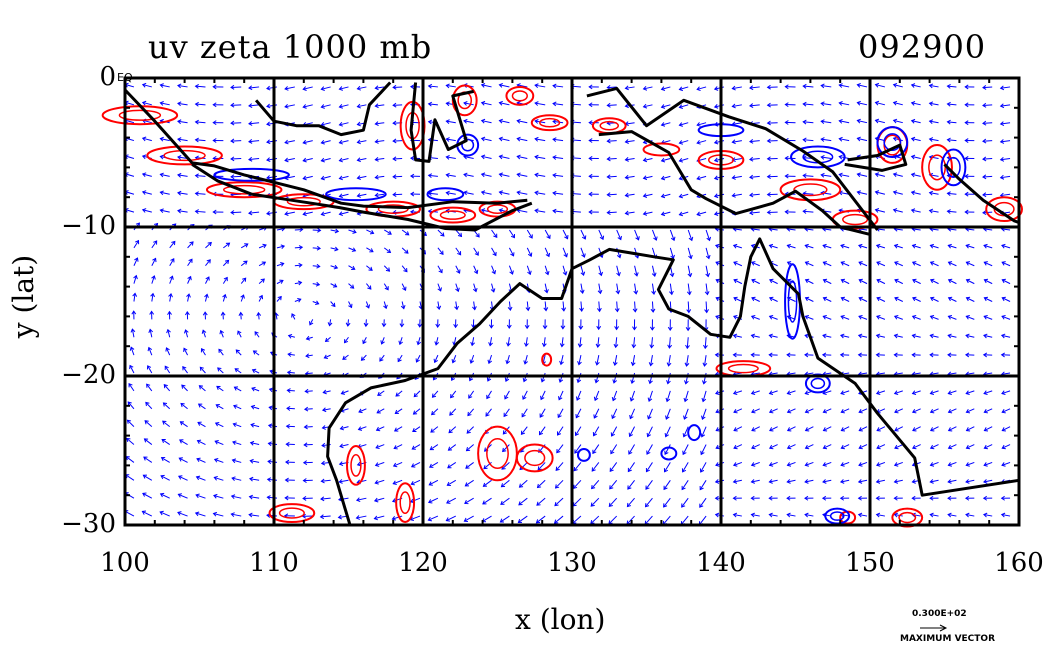  I want to click on x-tick-label: 110, so click(274, 563).